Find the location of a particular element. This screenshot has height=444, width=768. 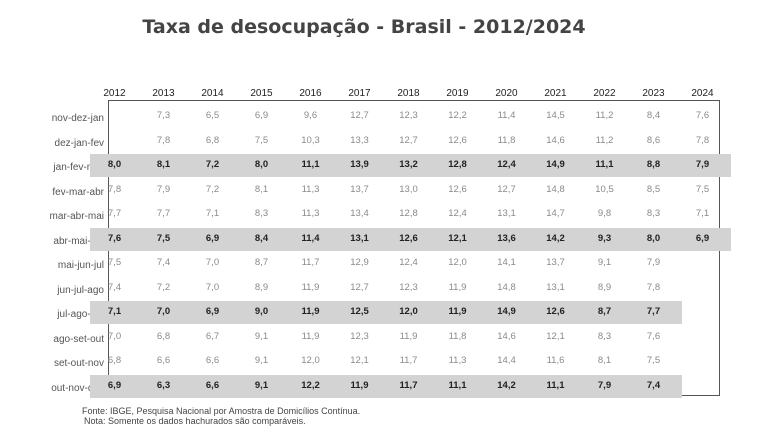

year-header-2014: 2014 is located at coordinates (212, 93).